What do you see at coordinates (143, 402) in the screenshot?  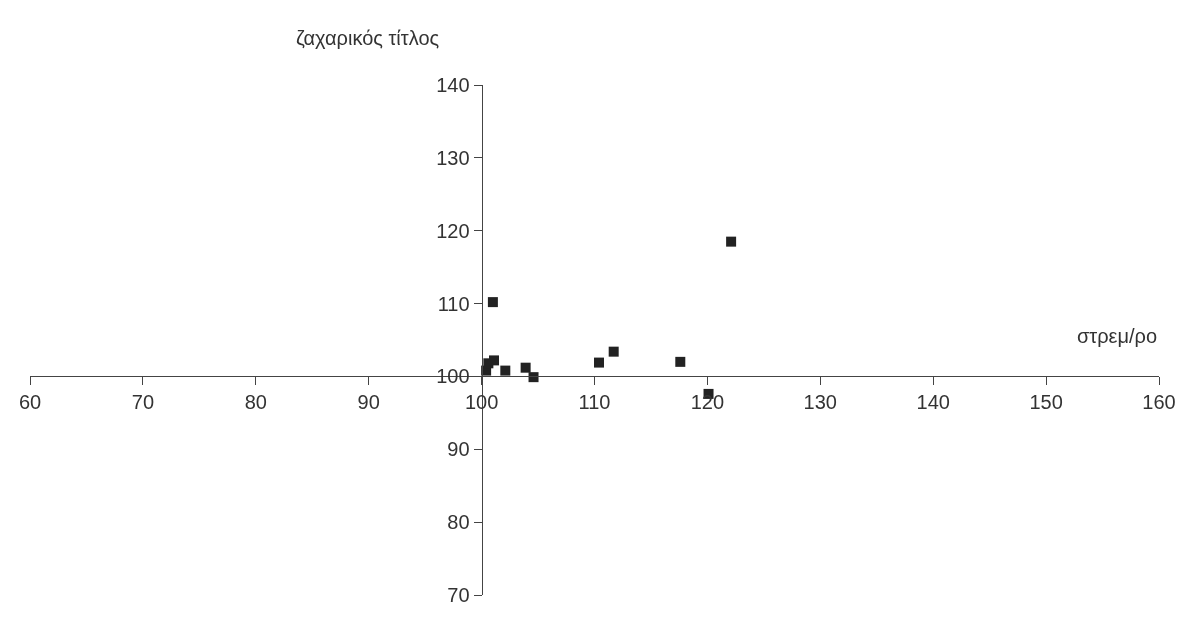 I see `x-tick-label: 70` at bounding box center [143, 402].